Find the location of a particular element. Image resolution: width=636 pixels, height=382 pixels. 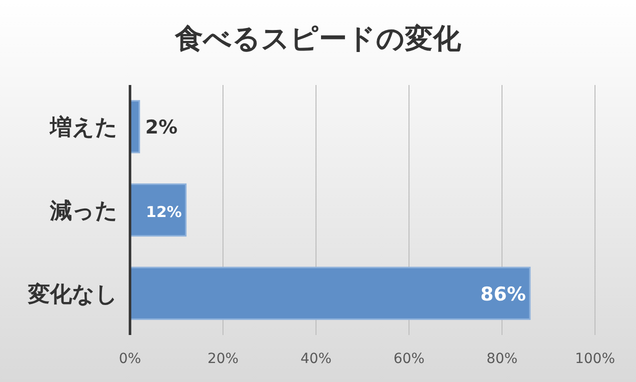

data-label: 12% is located at coordinates (164, 212).